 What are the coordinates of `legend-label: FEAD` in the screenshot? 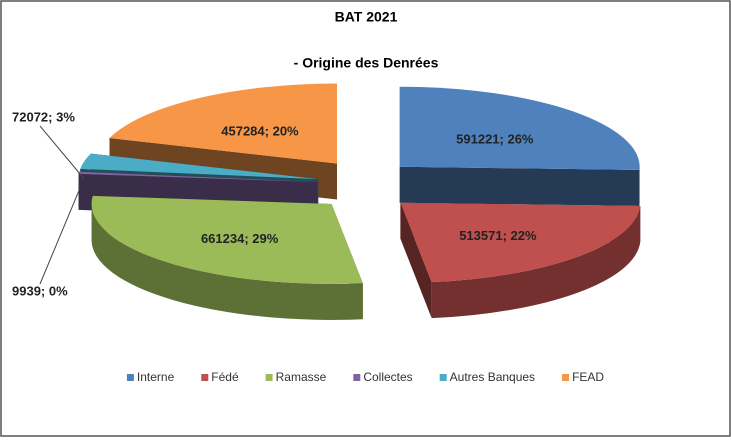 It's located at (588, 377).